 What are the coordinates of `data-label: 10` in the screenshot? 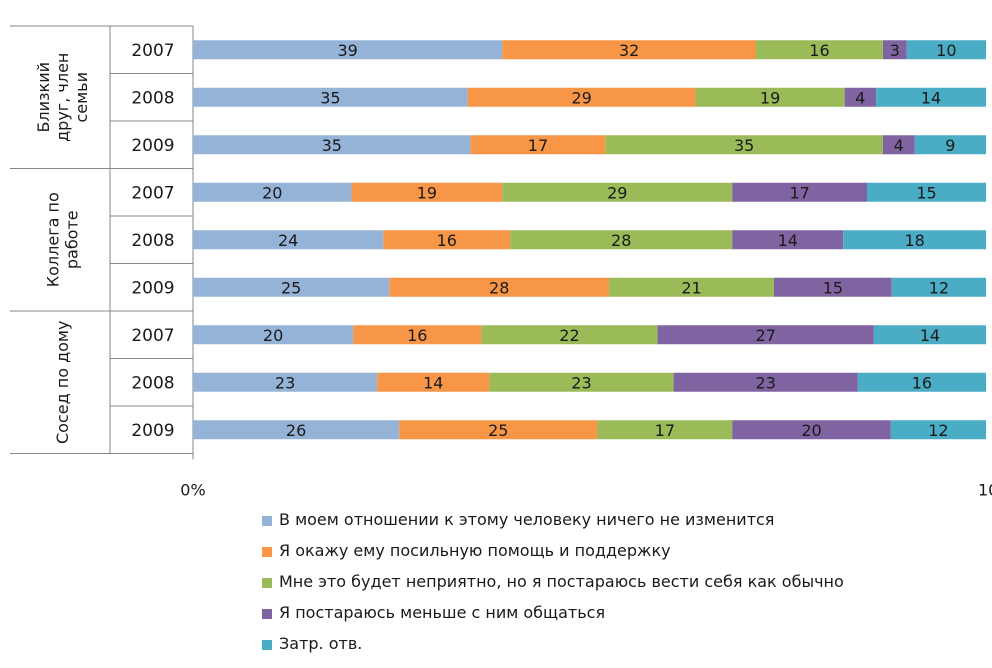 It's located at (946, 50).